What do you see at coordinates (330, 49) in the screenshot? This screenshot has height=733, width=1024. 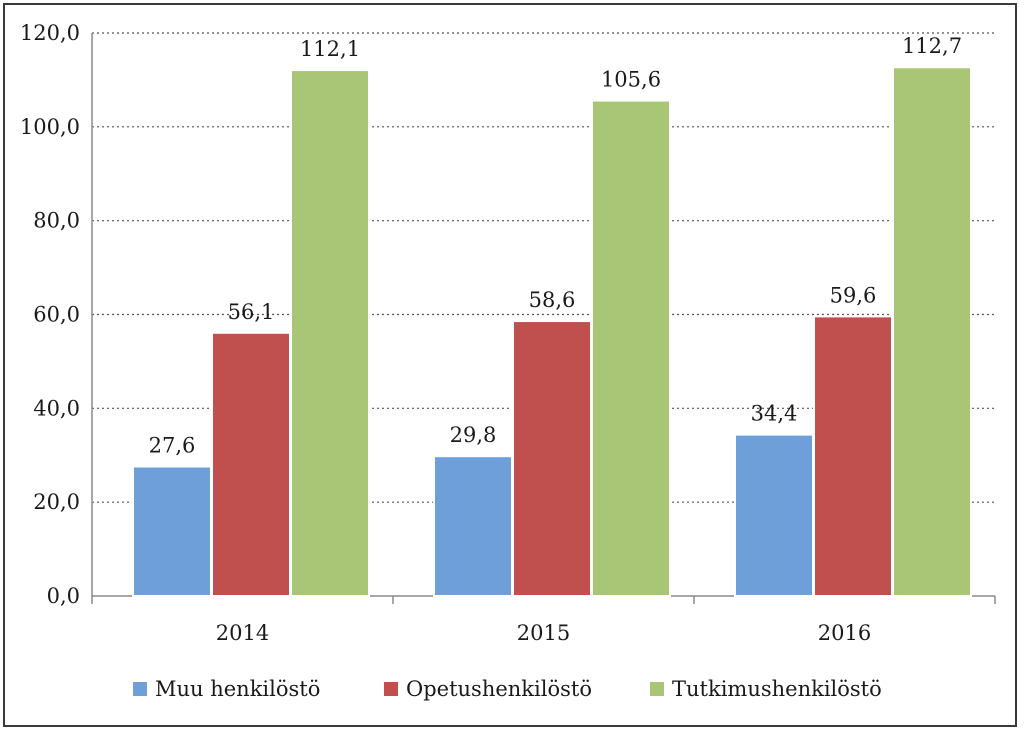 I see `data-label: 112,1` at bounding box center [330, 49].